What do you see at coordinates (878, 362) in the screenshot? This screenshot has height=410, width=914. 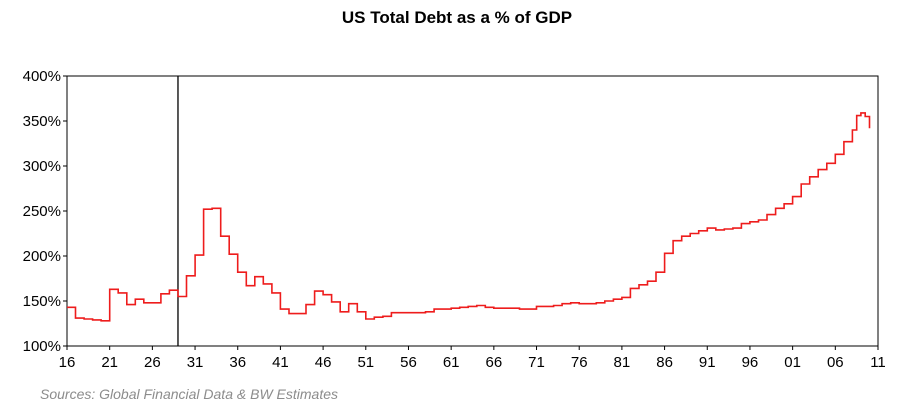 I see `x-tick-label: 11` at bounding box center [878, 362].